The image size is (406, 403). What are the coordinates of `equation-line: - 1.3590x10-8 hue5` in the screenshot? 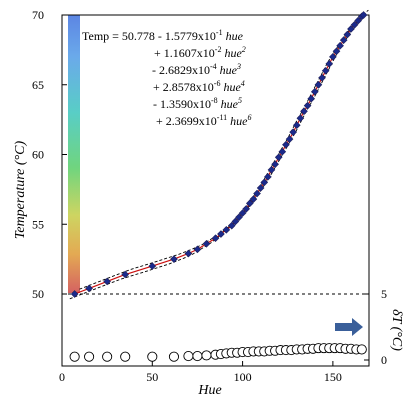 It's located at (197, 103).